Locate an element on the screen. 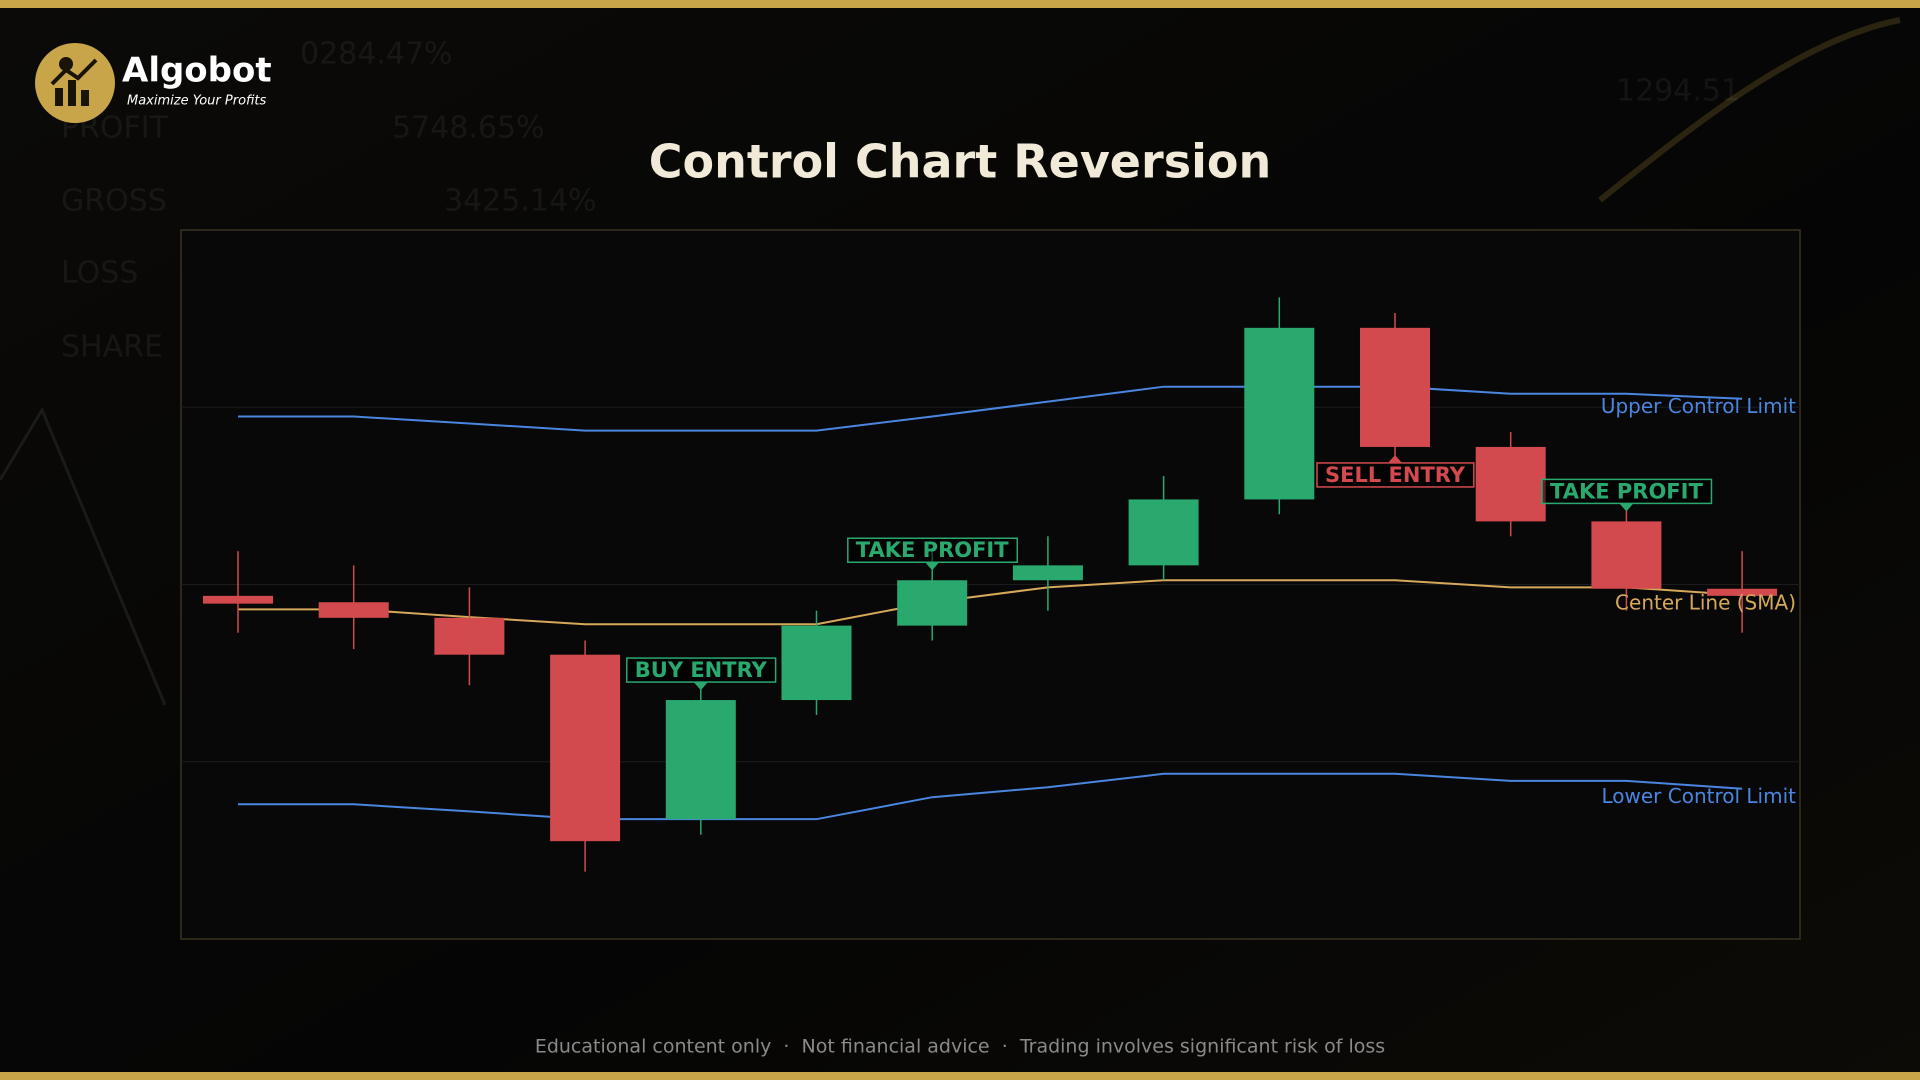  bg-text: 1294.51 is located at coordinates (1678, 91).